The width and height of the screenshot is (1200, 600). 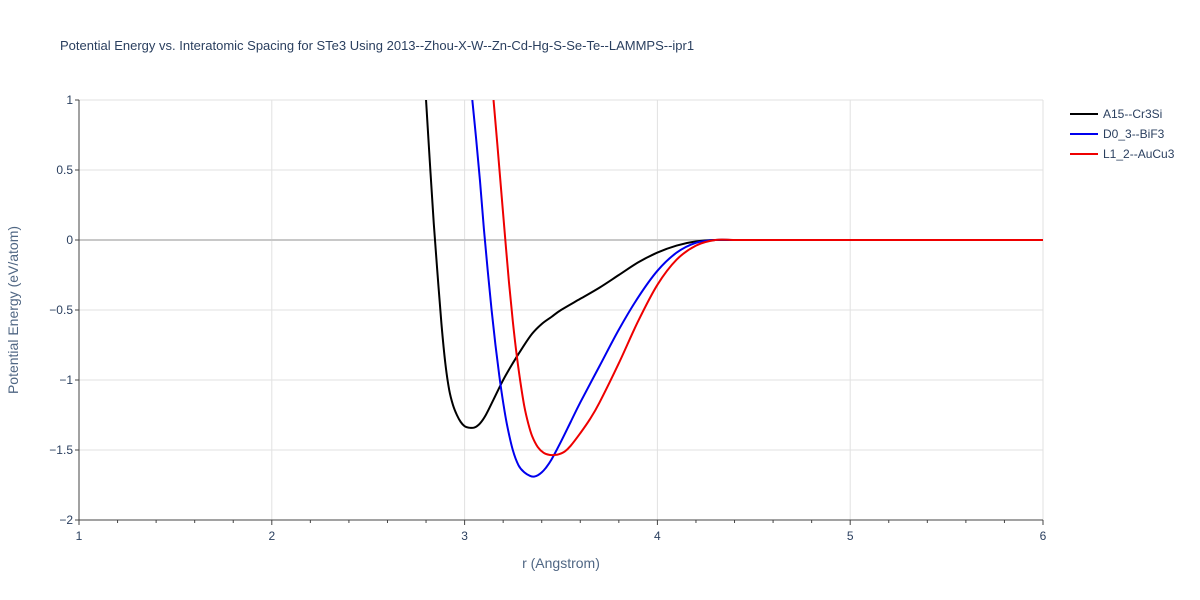 I want to click on y-tick-label: −0.5, so click(x=61, y=310).